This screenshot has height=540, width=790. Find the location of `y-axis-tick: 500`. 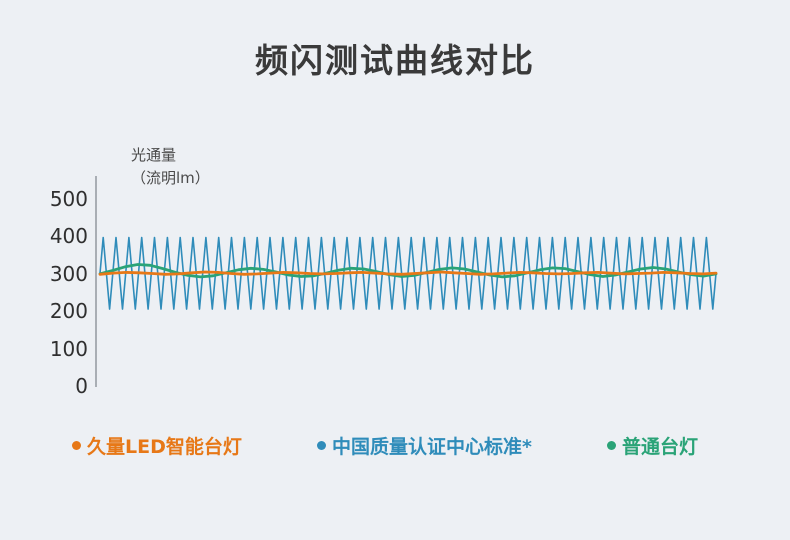

y-axis-tick: 500 is located at coordinates (68, 198).